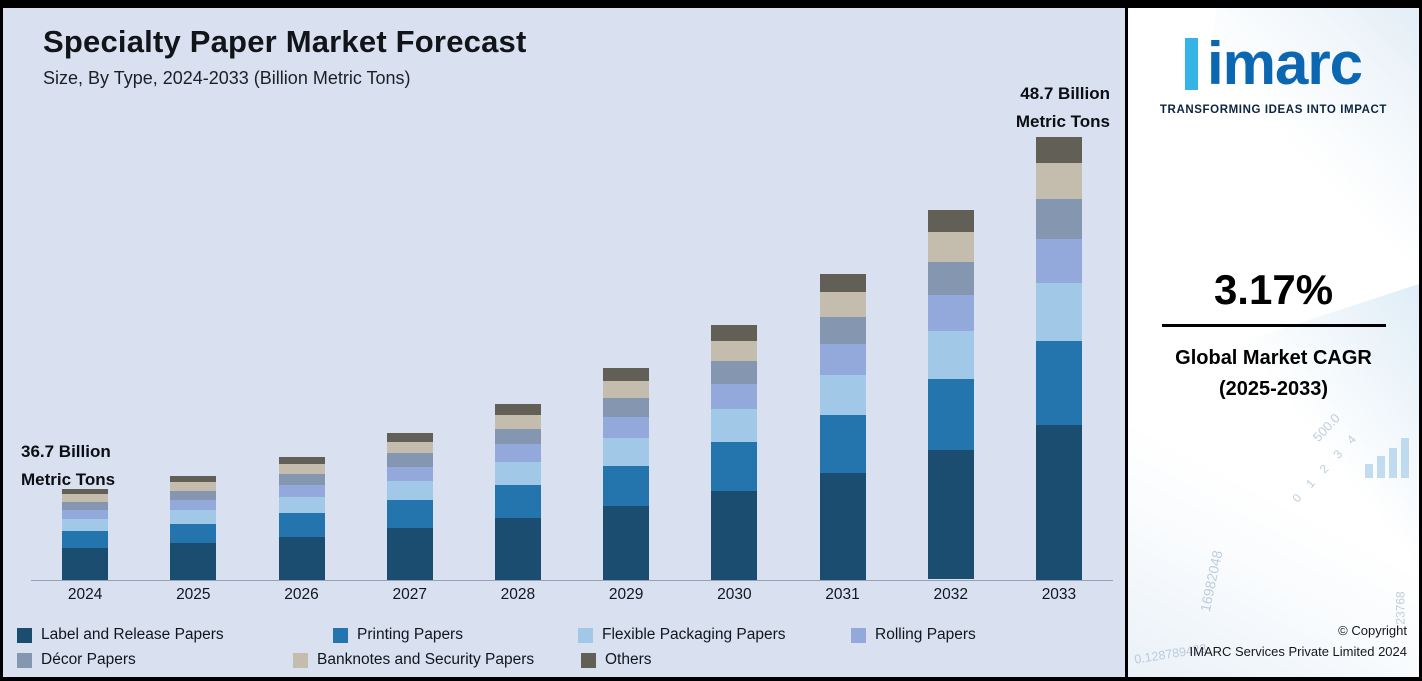  Describe the element at coordinates (88, 659) in the screenshot. I see `legend-label-d-cor-papers: Décor Papers` at that location.